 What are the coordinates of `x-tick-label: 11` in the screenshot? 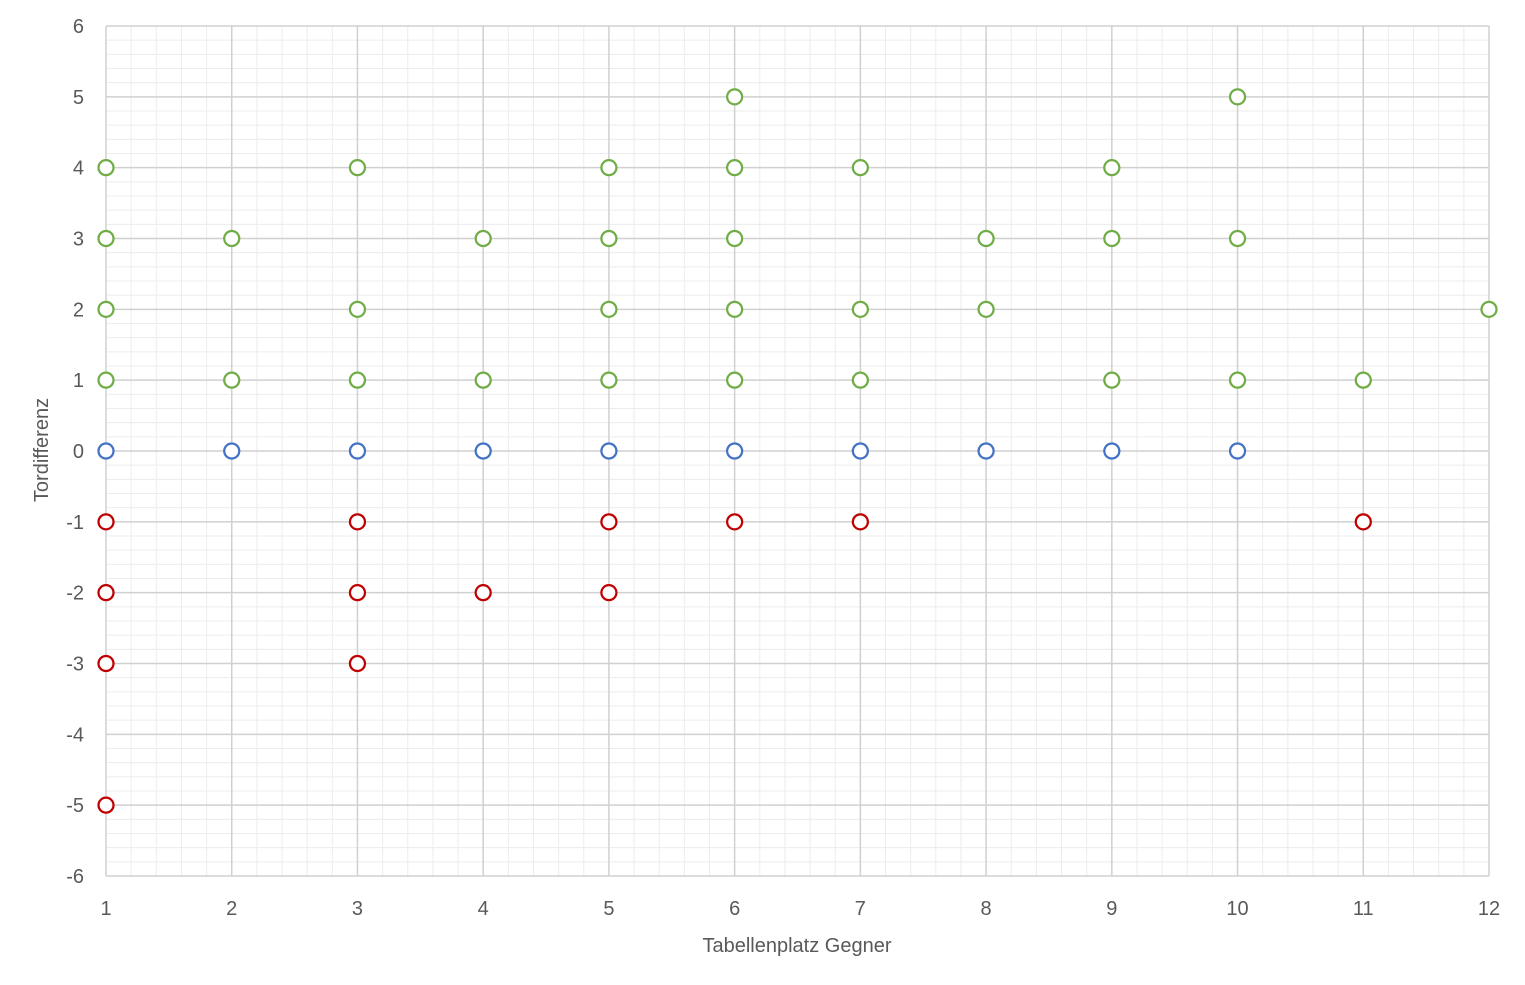 It's located at (1363, 909).